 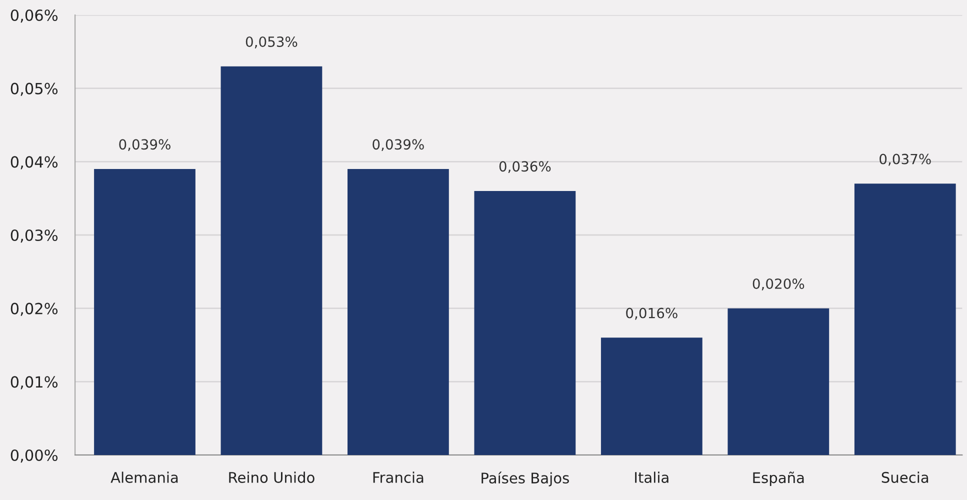 What do you see at coordinates (34, 16) in the screenshot?
I see `y-tick-label: 0,06%` at bounding box center [34, 16].